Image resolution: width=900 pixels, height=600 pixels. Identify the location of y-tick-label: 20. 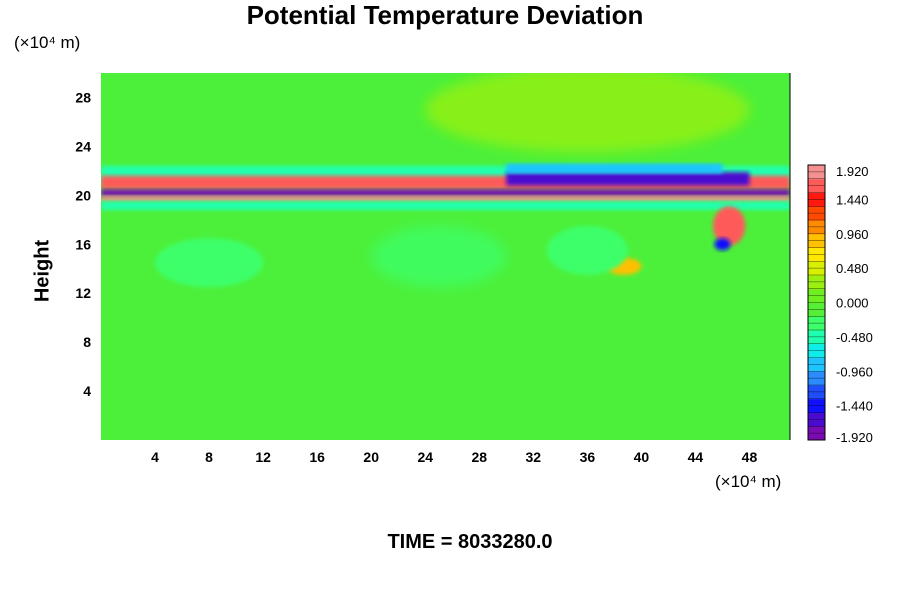
(83, 195).